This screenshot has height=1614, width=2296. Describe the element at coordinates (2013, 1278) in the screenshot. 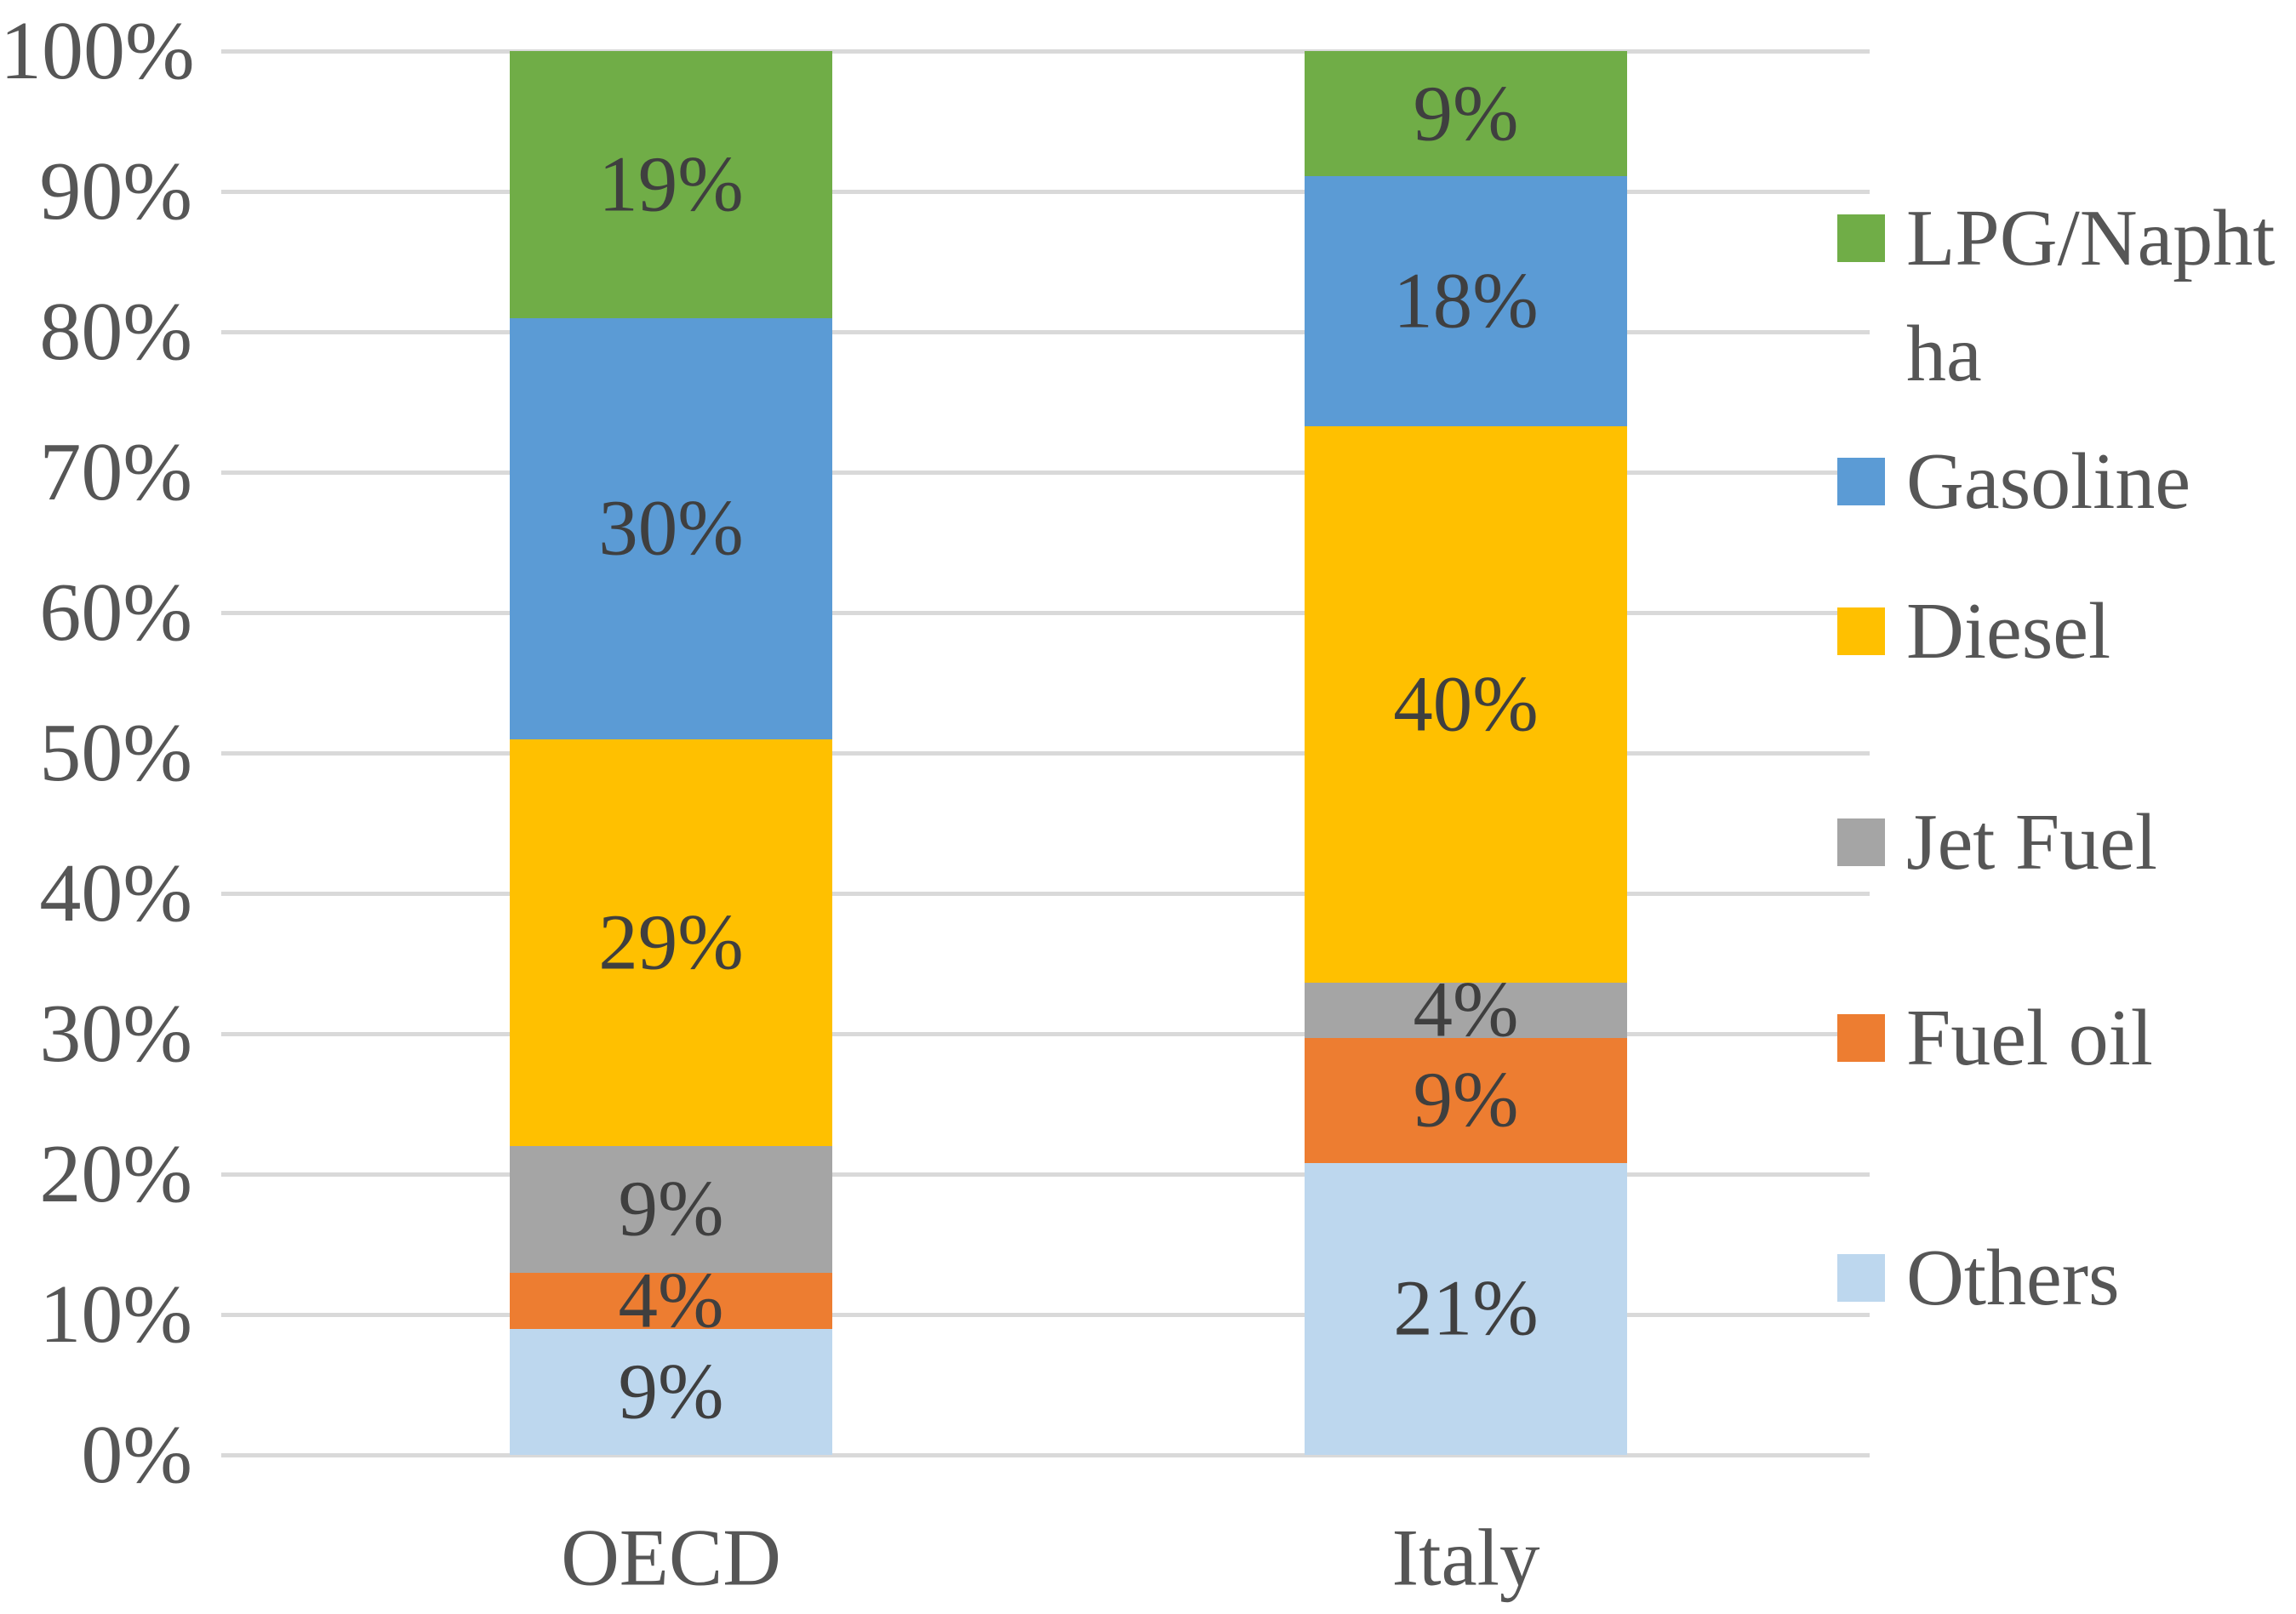

I see `legend-label: Others` at that location.